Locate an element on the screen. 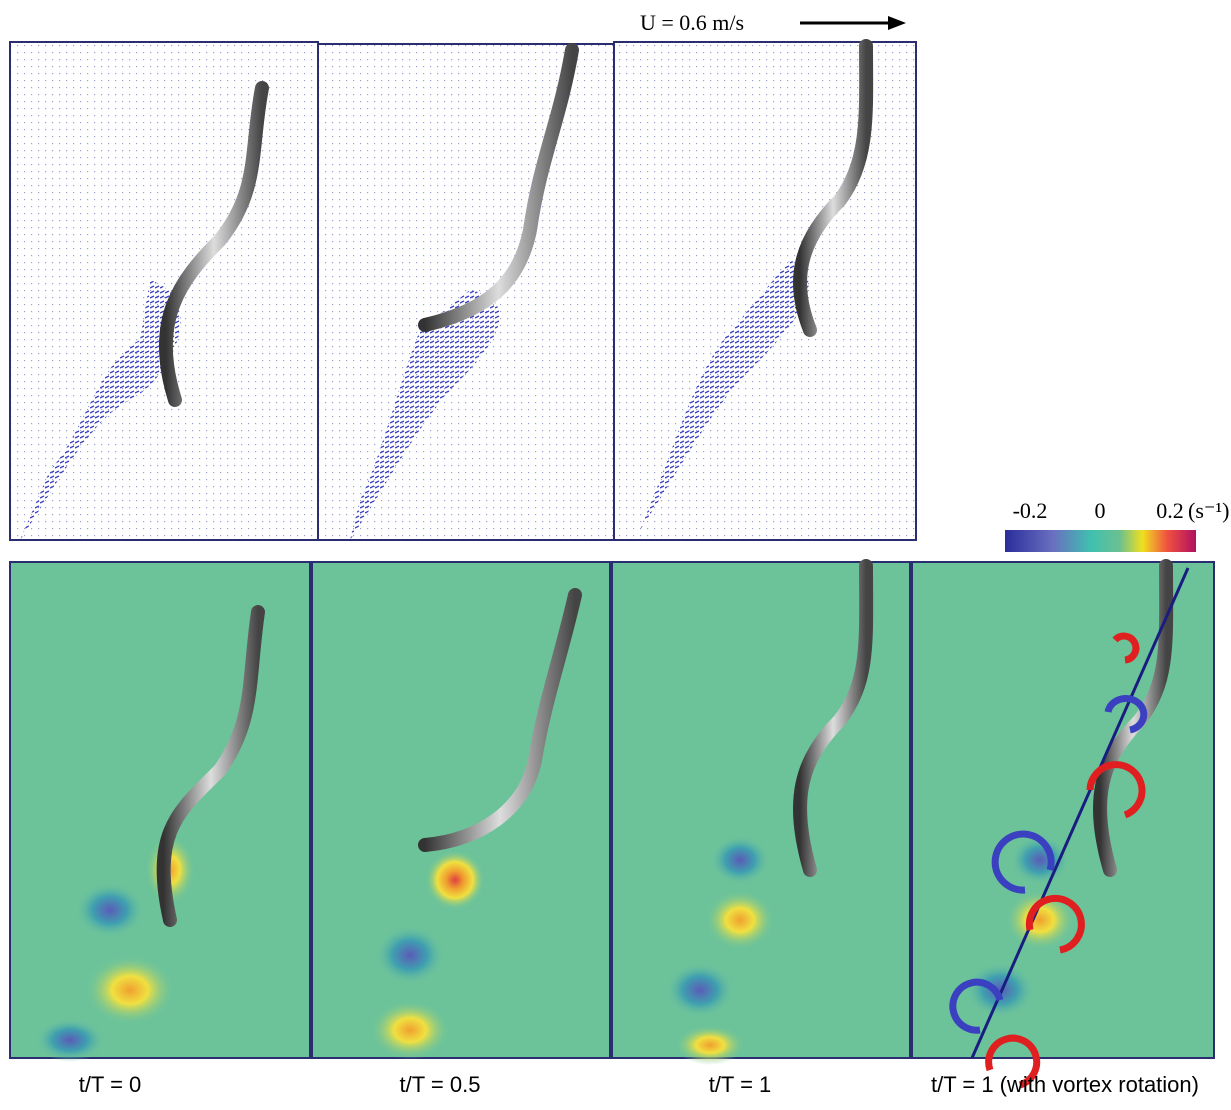 The width and height of the screenshot is (1231, 1110). arrow-head is located at coordinates (897, 23).